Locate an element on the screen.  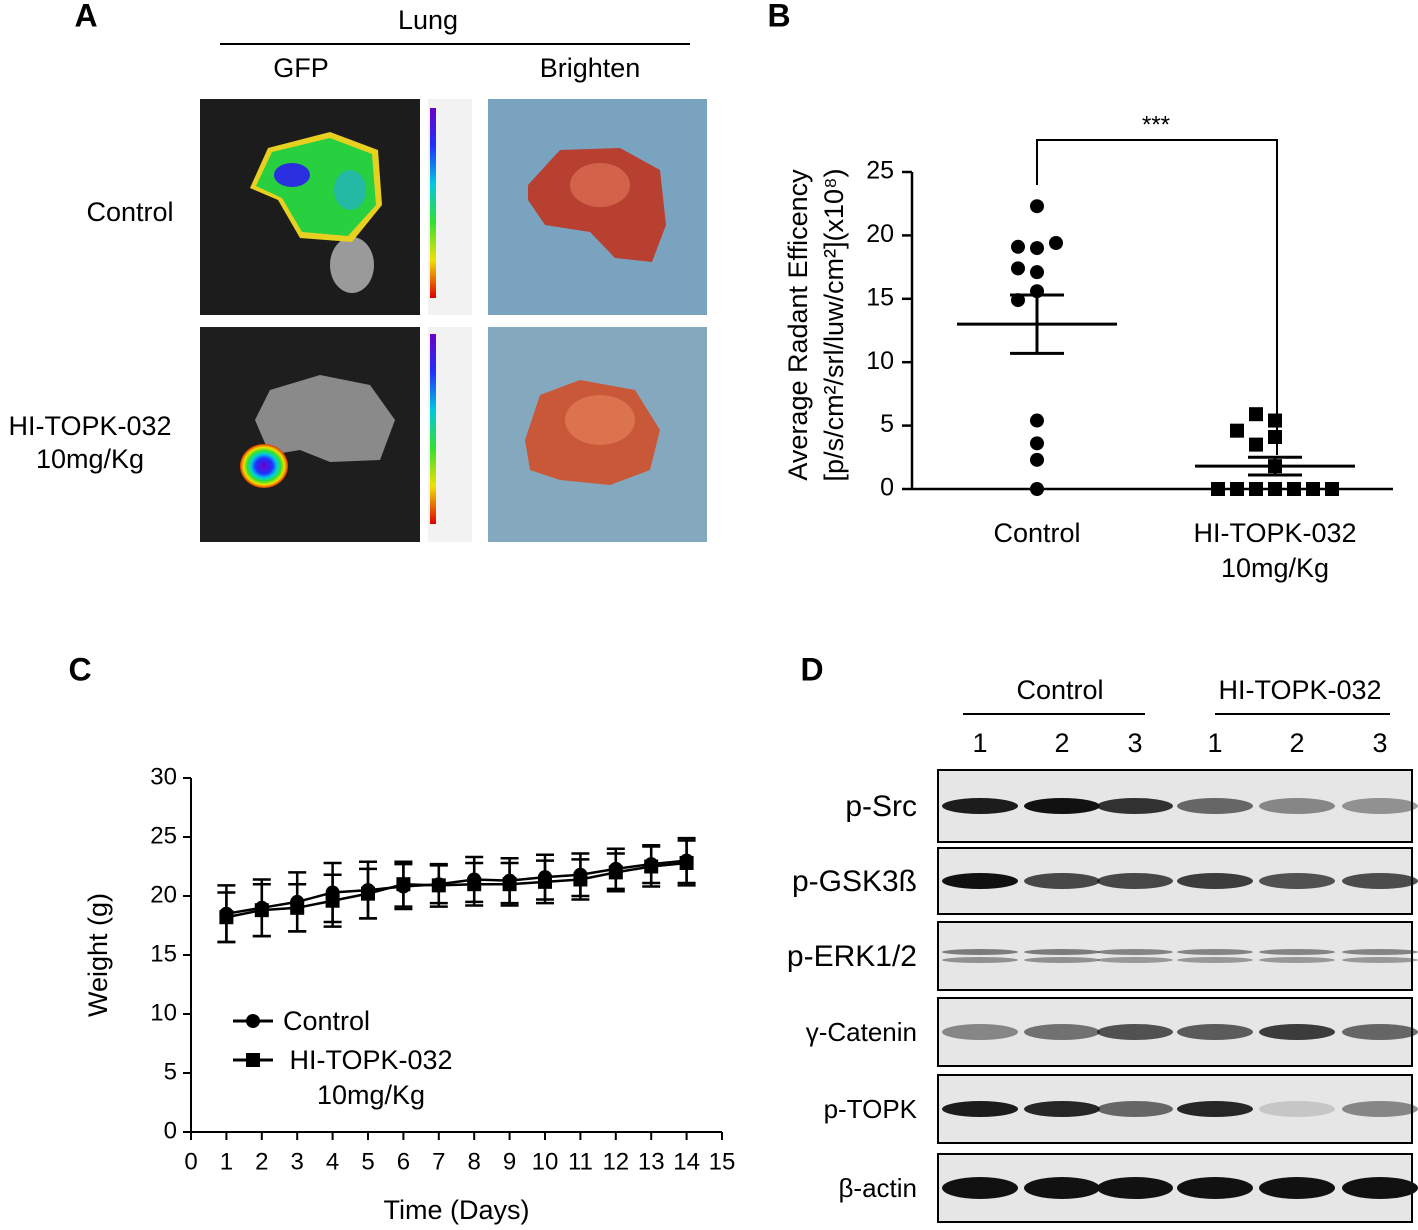
x-tick-label: 11 is located at coordinates (580, 1161).